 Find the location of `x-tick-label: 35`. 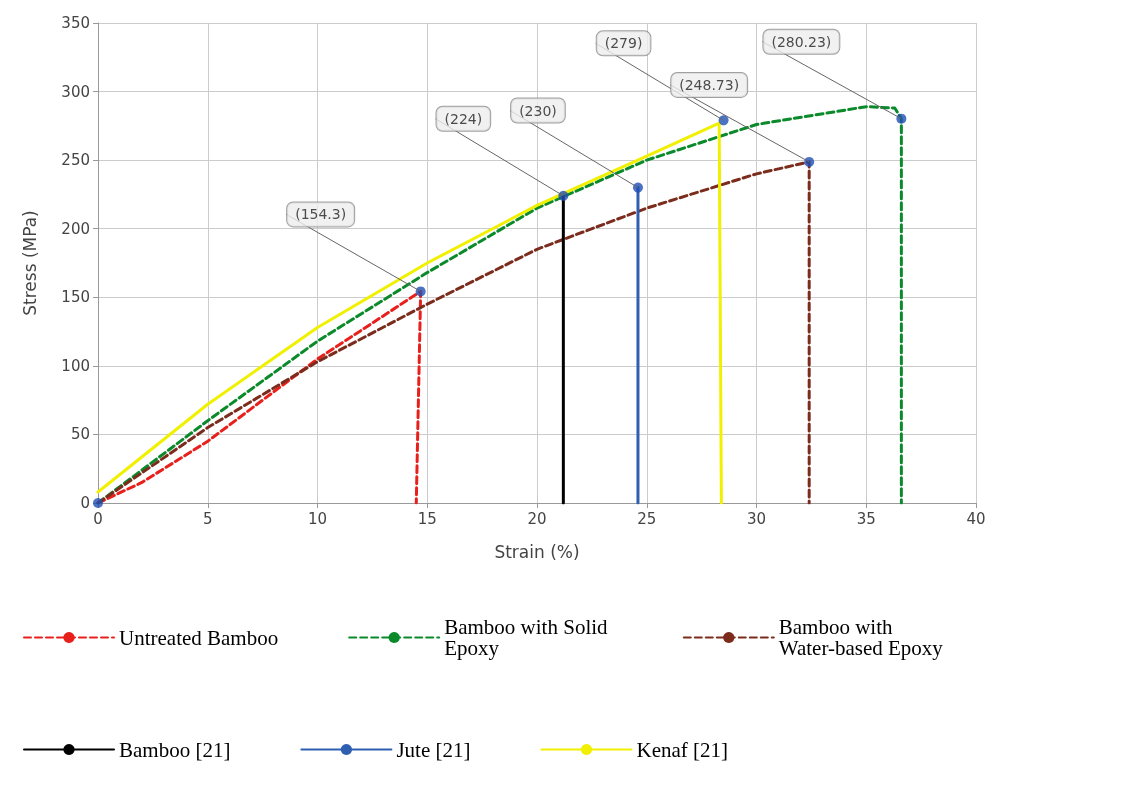

x-tick-label: 35 is located at coordinates (866, 518).